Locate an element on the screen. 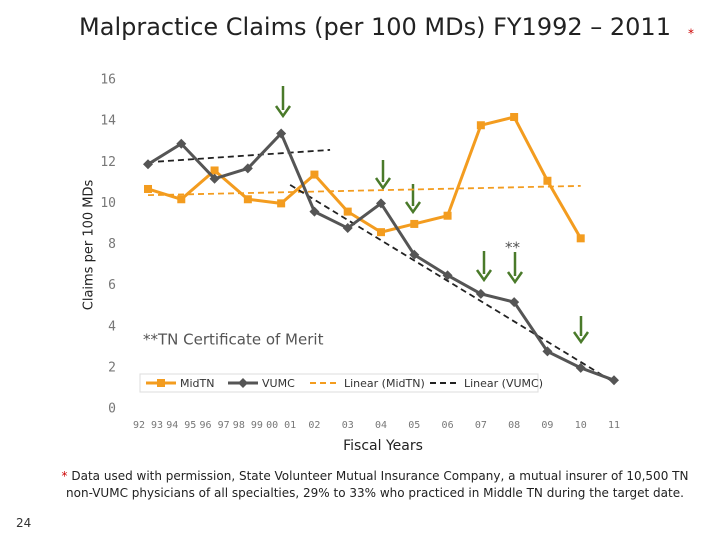 This screenshot has width=720, height=540. legend-label: Linear (VUMC) is located at coordinates (503, 383).